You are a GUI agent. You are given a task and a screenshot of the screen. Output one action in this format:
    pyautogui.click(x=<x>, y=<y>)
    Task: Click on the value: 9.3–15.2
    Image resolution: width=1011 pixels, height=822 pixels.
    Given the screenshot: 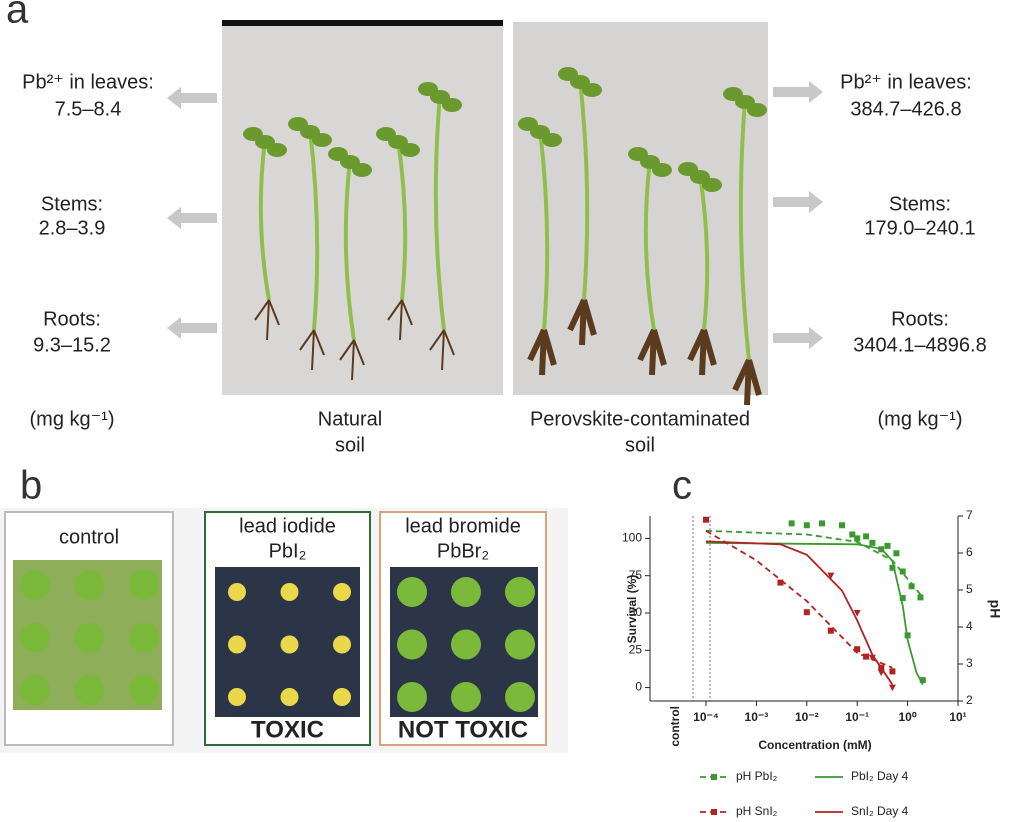 What is the action you would take?
    pyautogui.click(x=72, y=345)
    